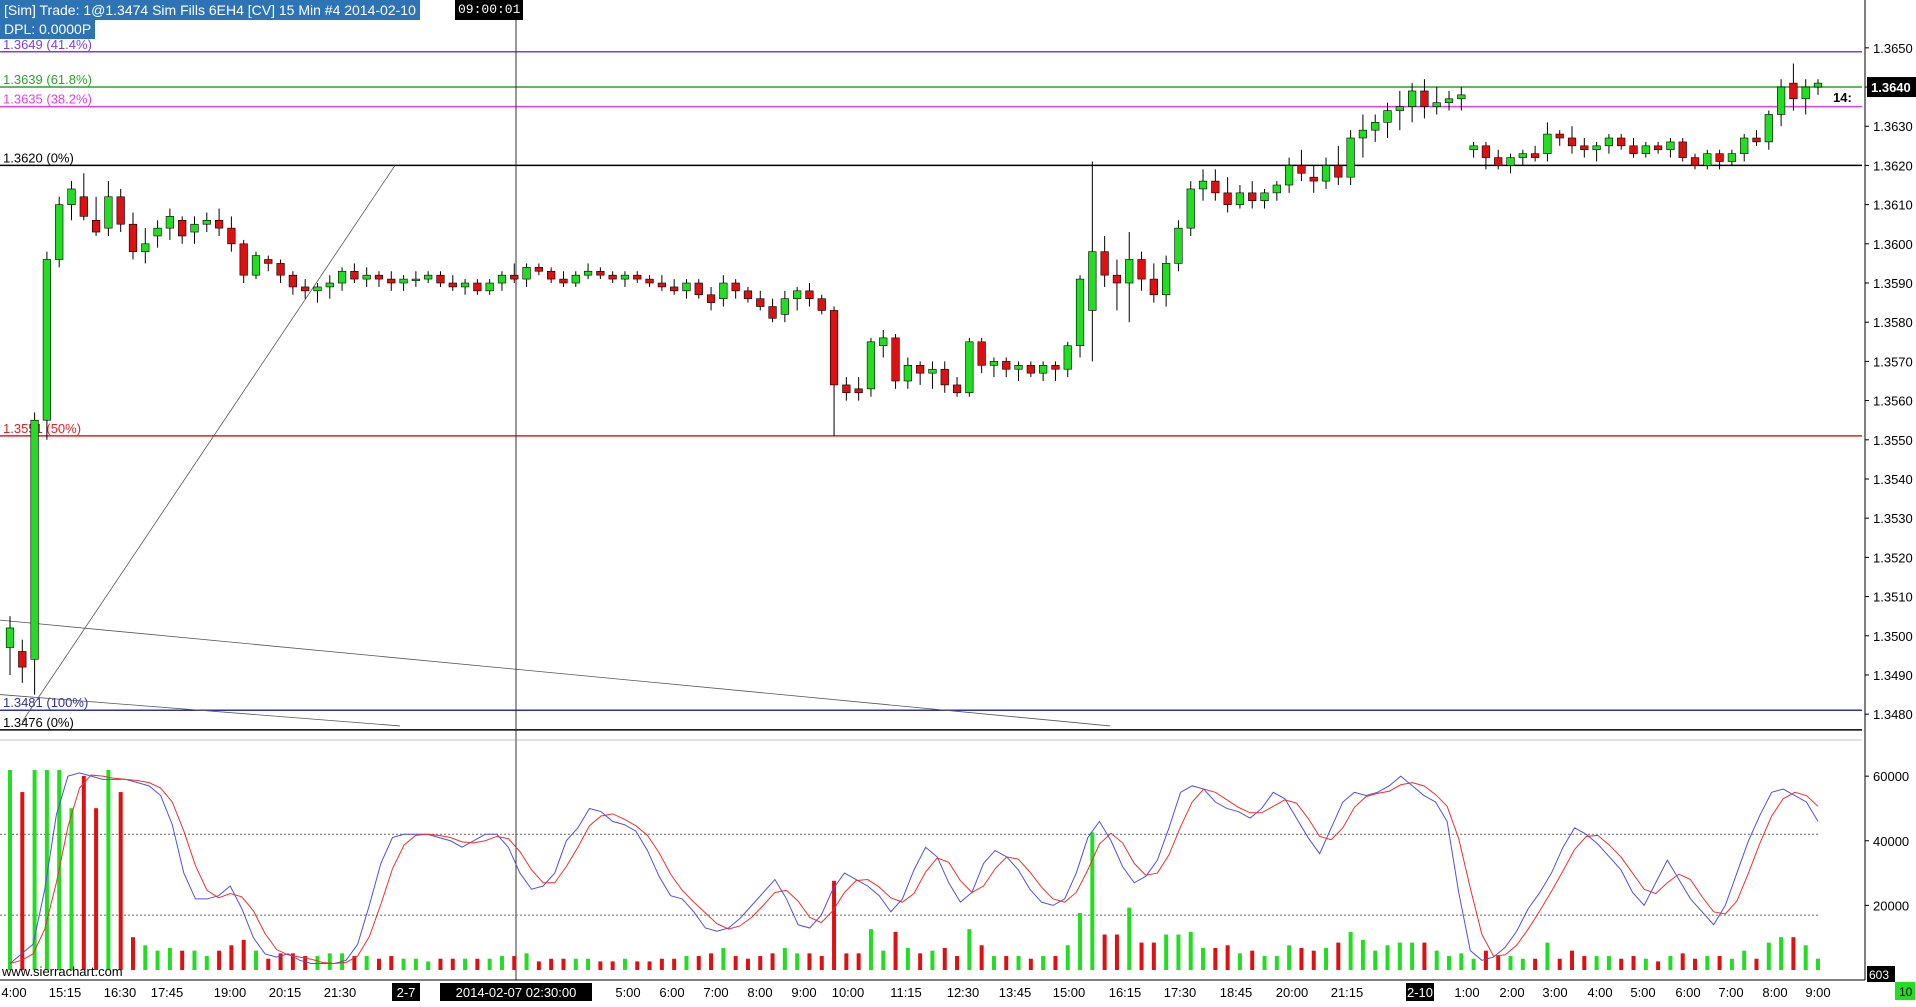  I want to click on price-tick-label: 1.3500, so click(1893, 636).